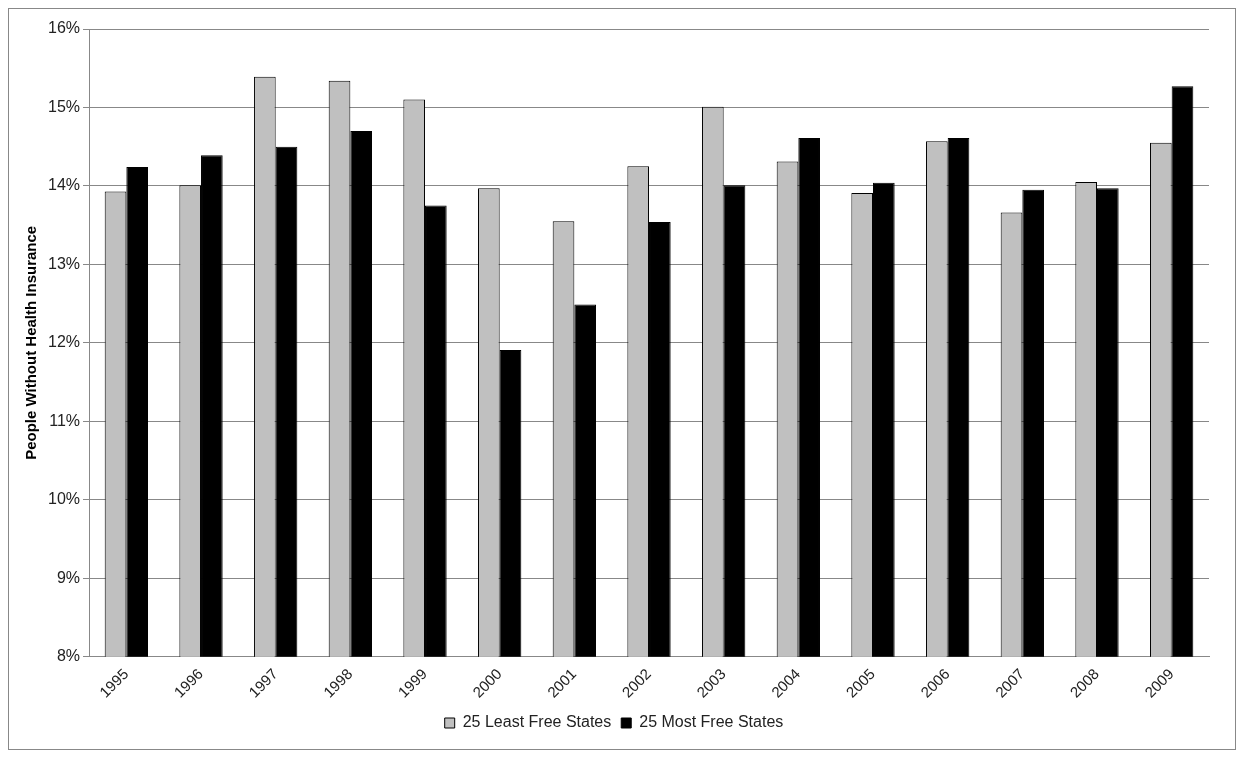 Image resolution: width=1244 pixels, height=759 pixels. I want to click on y-axis-title: People Without Health Insurance, so click(31, 342).